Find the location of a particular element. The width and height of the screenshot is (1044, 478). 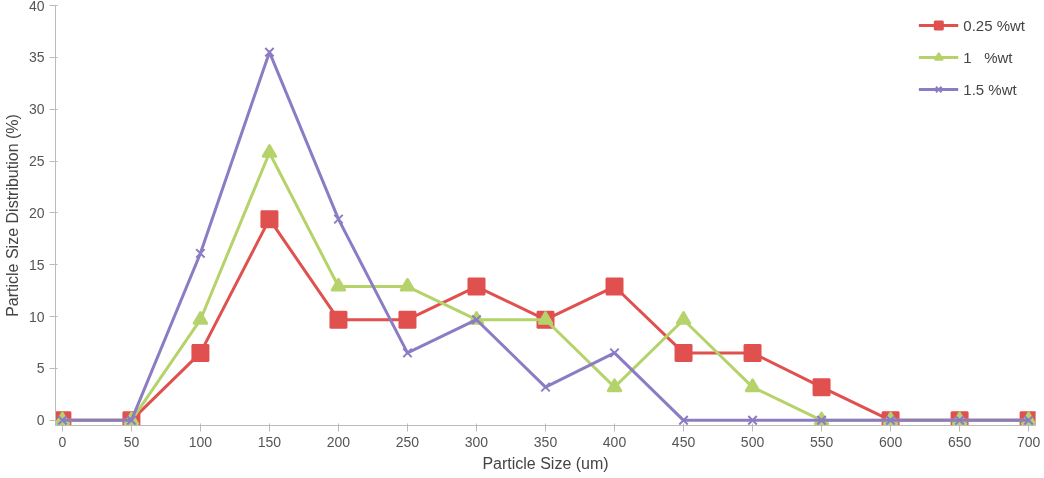

x-tick-label: 700 is located at coordinates (1028, 441).